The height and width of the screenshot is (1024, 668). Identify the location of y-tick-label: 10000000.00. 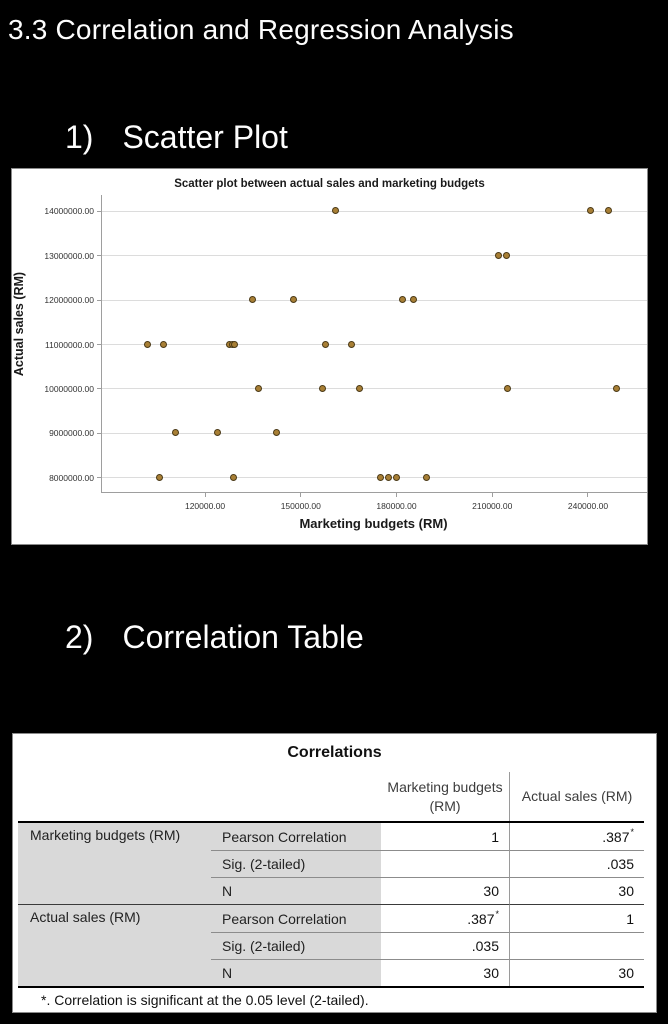
(69, 388).